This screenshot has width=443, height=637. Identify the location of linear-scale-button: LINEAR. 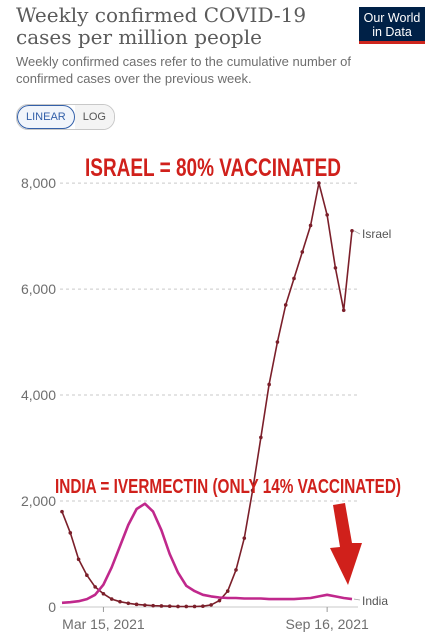
(46, 117).